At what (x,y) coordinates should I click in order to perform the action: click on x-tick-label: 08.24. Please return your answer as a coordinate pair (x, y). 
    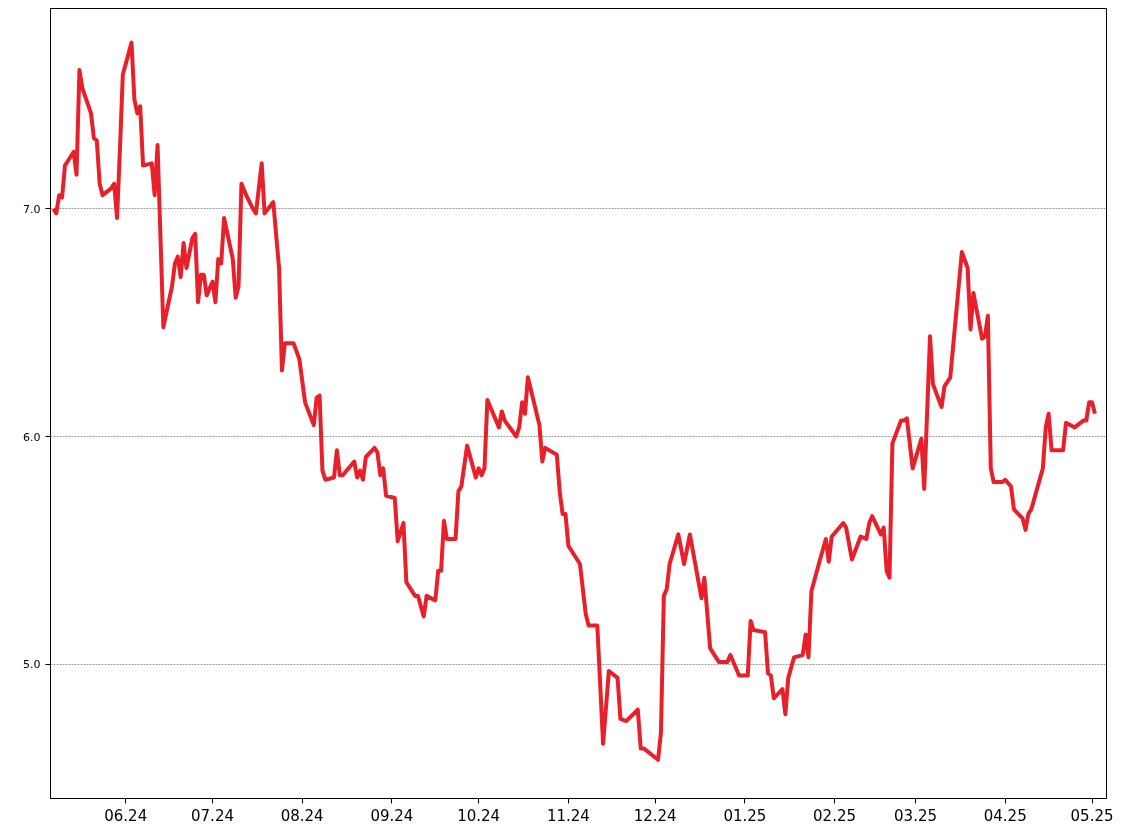
    Looking at the image, I should click on (302, 815).